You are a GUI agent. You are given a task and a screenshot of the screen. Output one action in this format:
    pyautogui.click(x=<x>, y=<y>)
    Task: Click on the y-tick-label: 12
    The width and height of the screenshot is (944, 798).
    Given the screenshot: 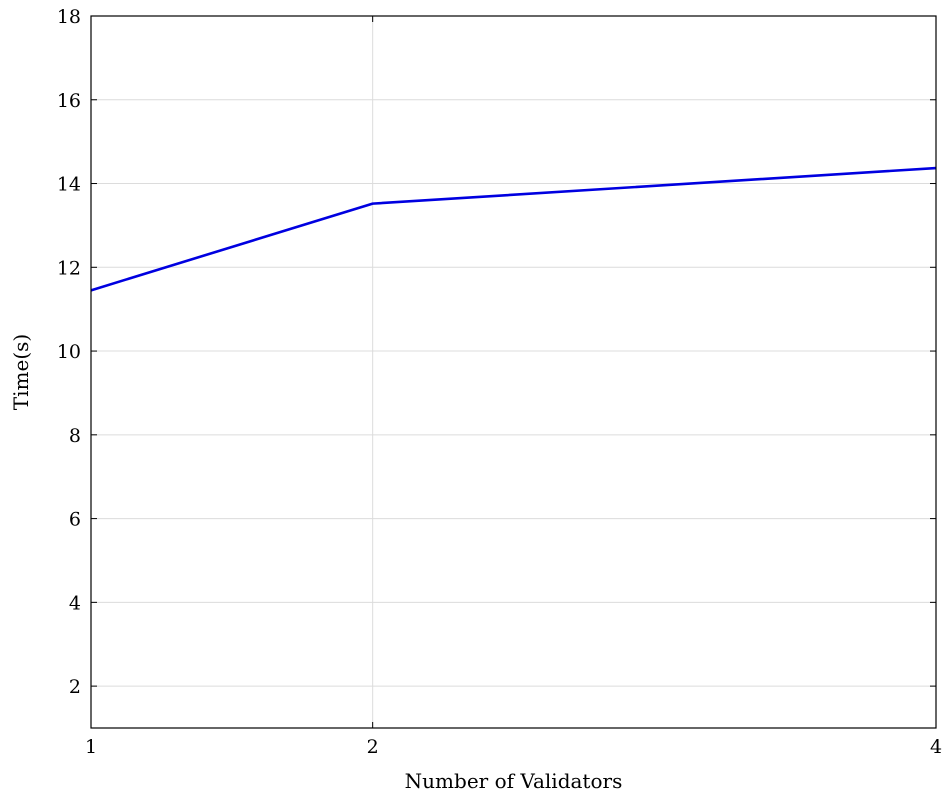 What is the action you would take?
    pyautogui.click(x=69, y=268)
    